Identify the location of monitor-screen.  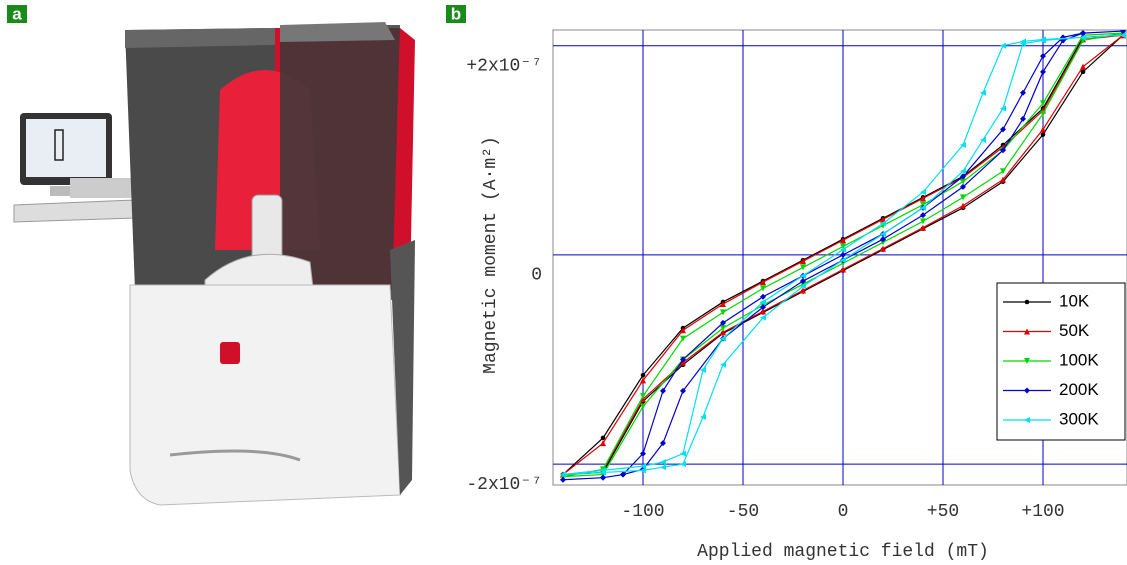
(66, 148).